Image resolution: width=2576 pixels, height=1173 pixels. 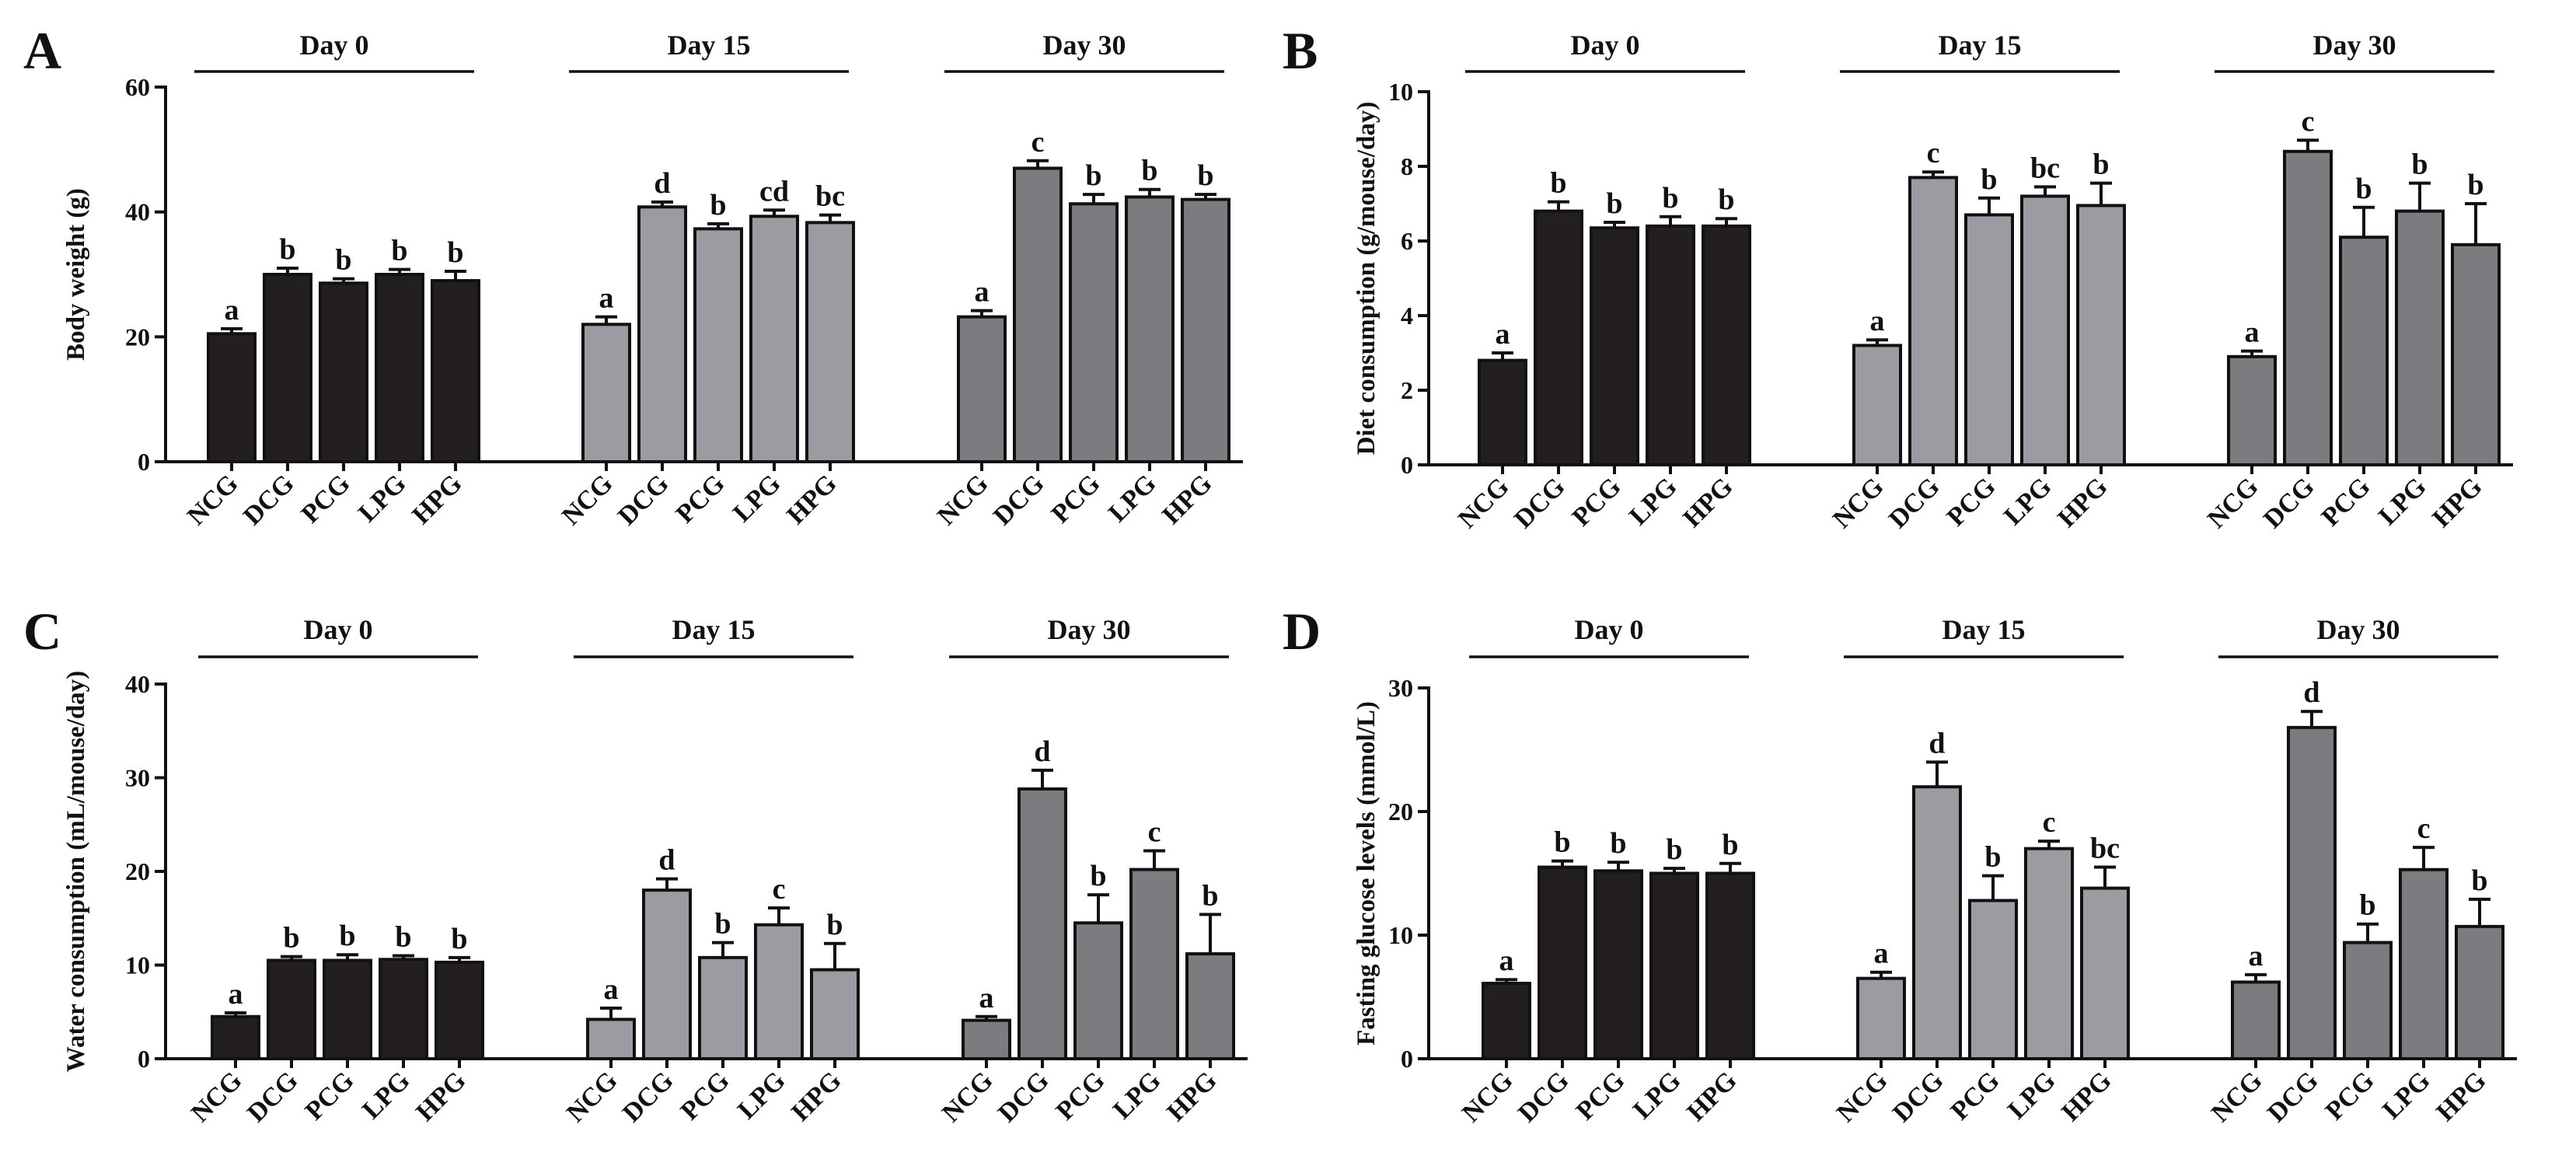 What do you see at coordinates (1367, 873) in the screenshot?
I see `y-axis-label: Fasting glucose levels (mmol/L)` at bounding box center [1367, 873].